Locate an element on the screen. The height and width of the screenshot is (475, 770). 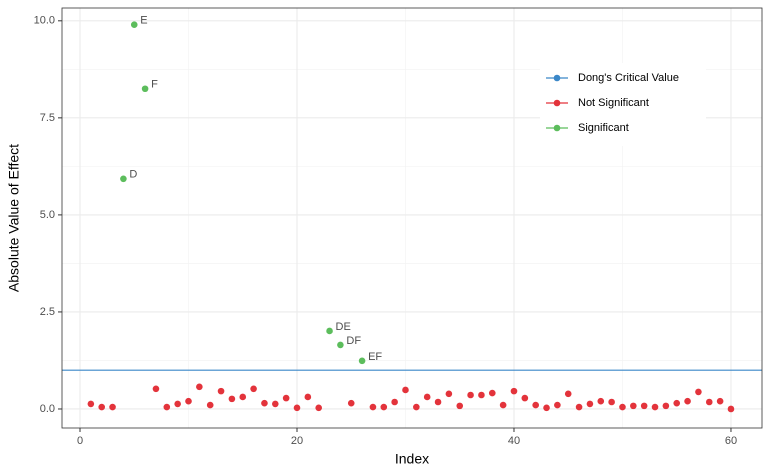
point-label: DF is located at coordinates (353, 341).